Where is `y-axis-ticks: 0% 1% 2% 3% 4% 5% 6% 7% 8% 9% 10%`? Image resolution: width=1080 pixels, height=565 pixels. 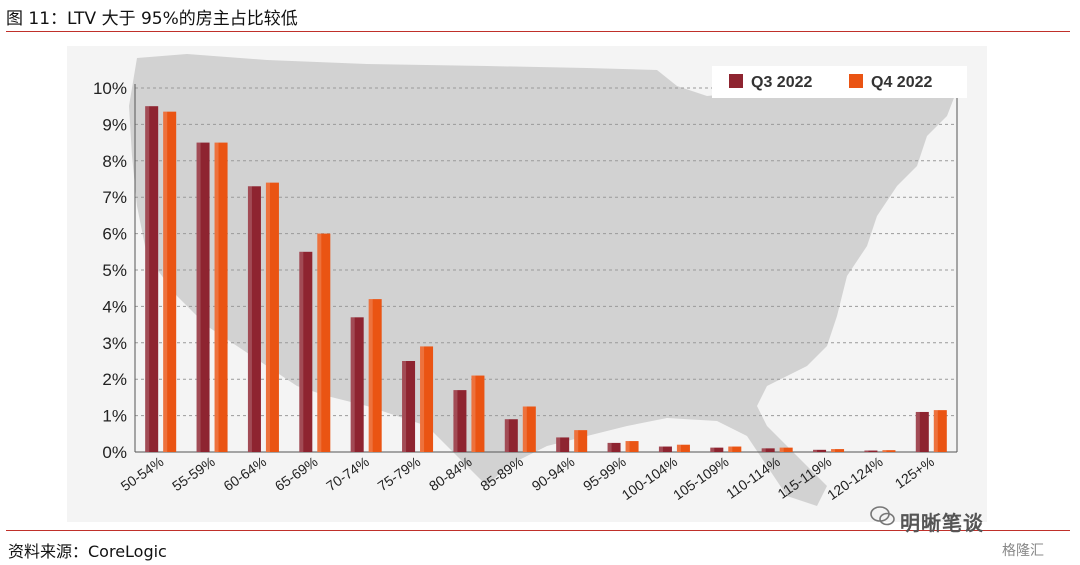 y-axis-ticks: 0% 1% 2% 3% 4% 5% 6% 7% 8% 9% 10% is located at coordinates (110, 270).